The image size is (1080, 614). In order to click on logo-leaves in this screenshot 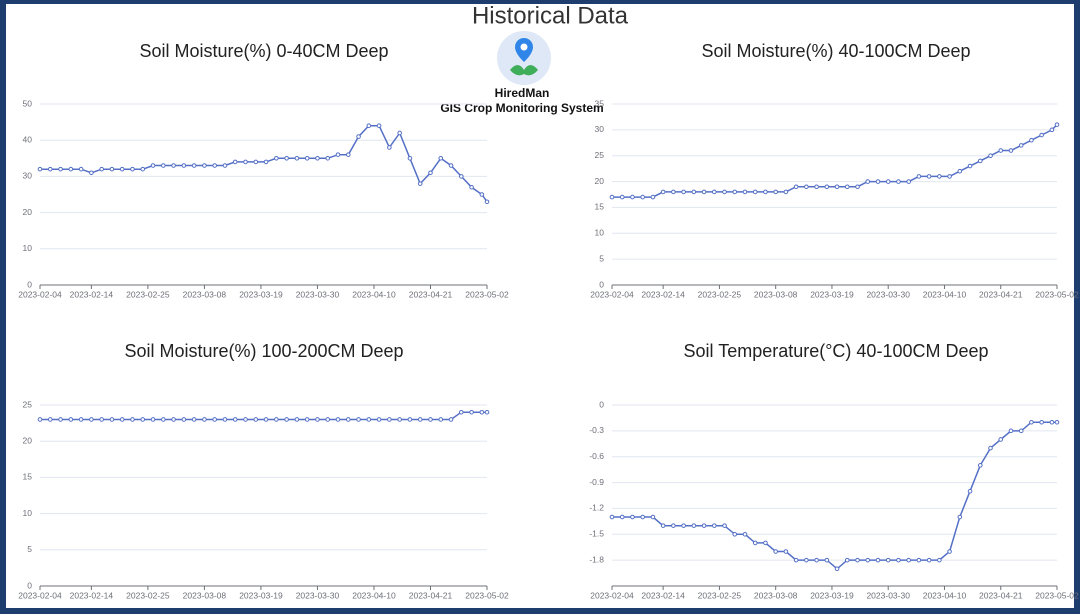, I will do `click(524, 70)`.